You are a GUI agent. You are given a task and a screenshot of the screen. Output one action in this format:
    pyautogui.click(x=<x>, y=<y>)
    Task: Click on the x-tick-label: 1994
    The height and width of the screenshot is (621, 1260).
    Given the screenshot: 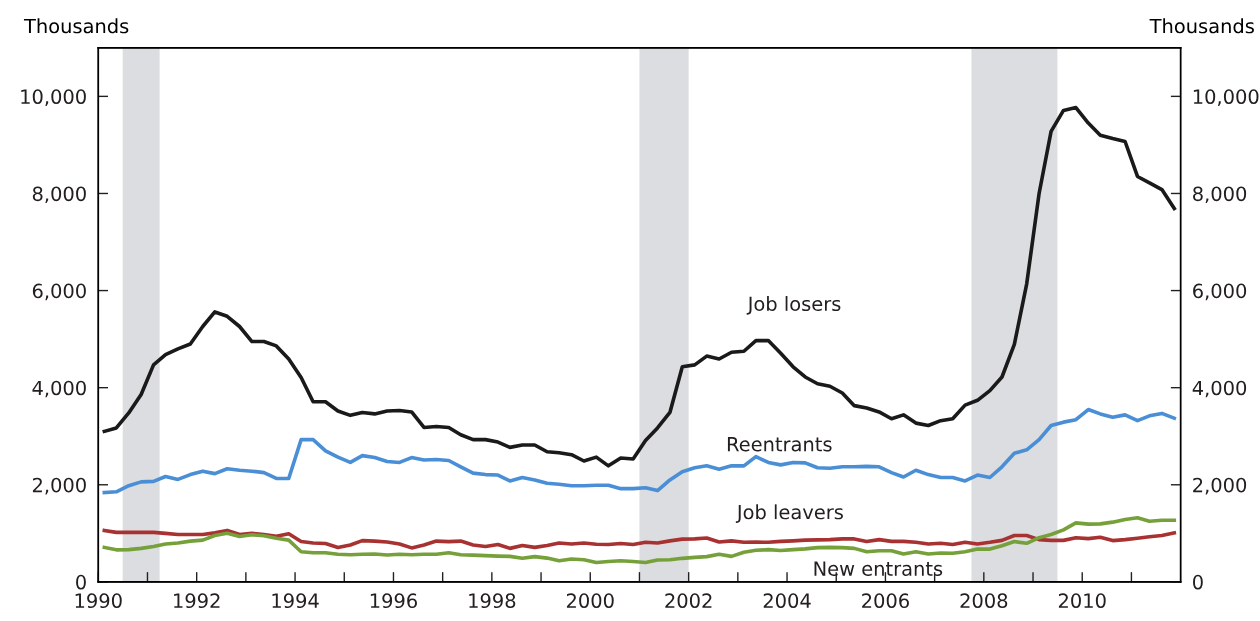 What is the action you would take?
    pyautogui.click(x=295, y=601)
    